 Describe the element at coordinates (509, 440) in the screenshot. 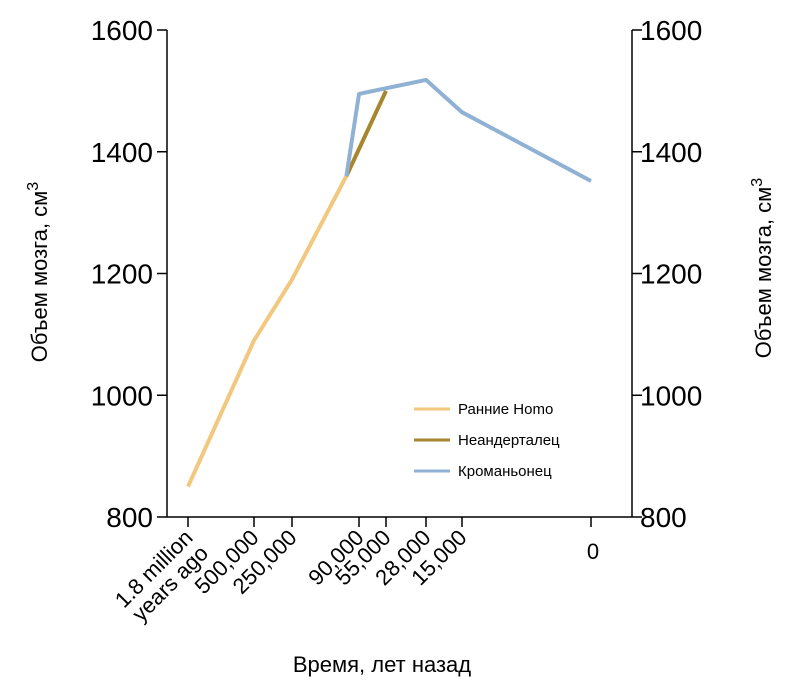

I see `legend-label-1: Неандерталец` at that location.